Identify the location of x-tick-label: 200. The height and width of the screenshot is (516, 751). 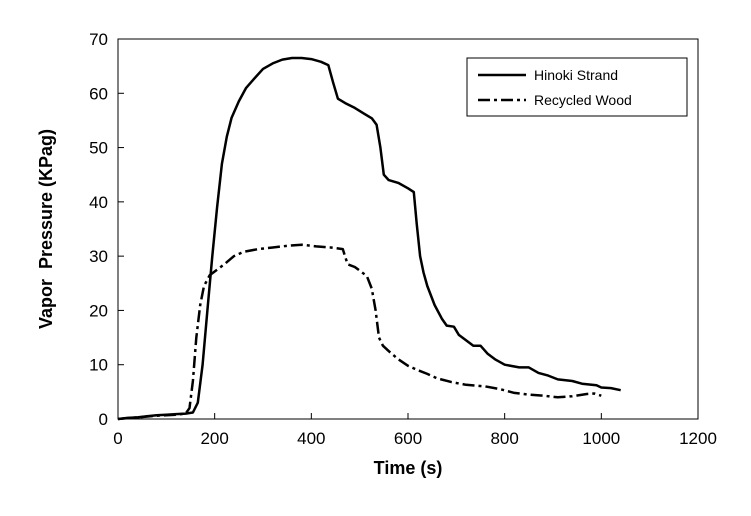
(214, 438).